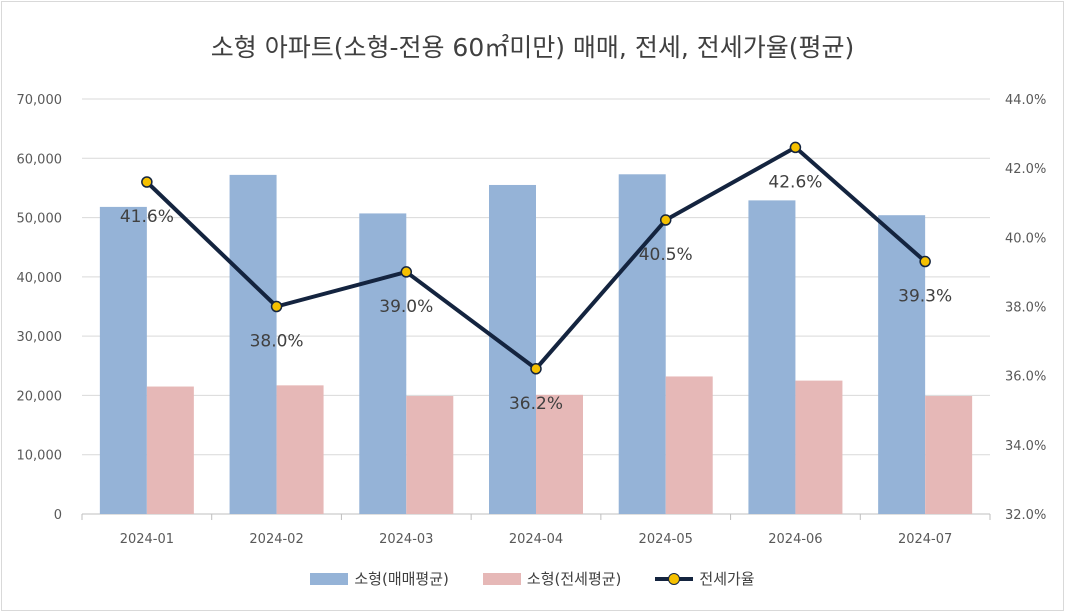 The image size is (1065, 612). Describe the element at coordinates (1025, 377) in the screenshot. I see `y-right-tick-label: 36.0%` at that location.